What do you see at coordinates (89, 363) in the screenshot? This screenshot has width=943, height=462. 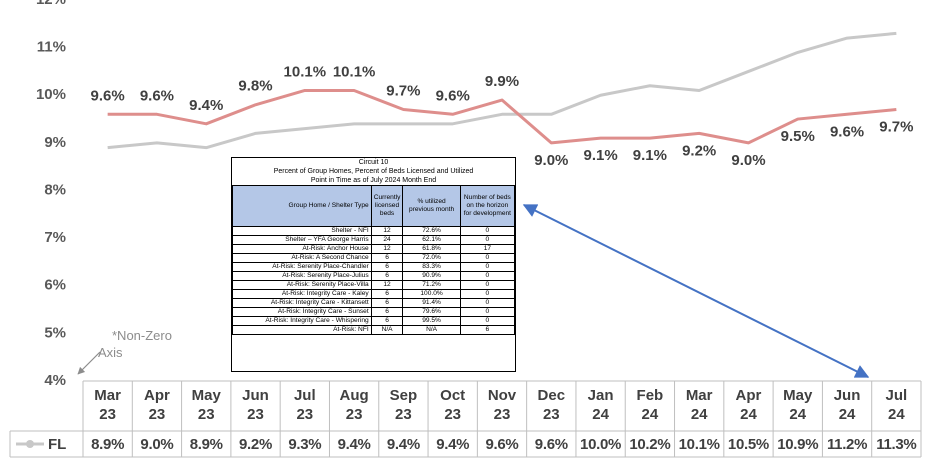 I see `annotation-arrow` at bounding box center [89, 363].